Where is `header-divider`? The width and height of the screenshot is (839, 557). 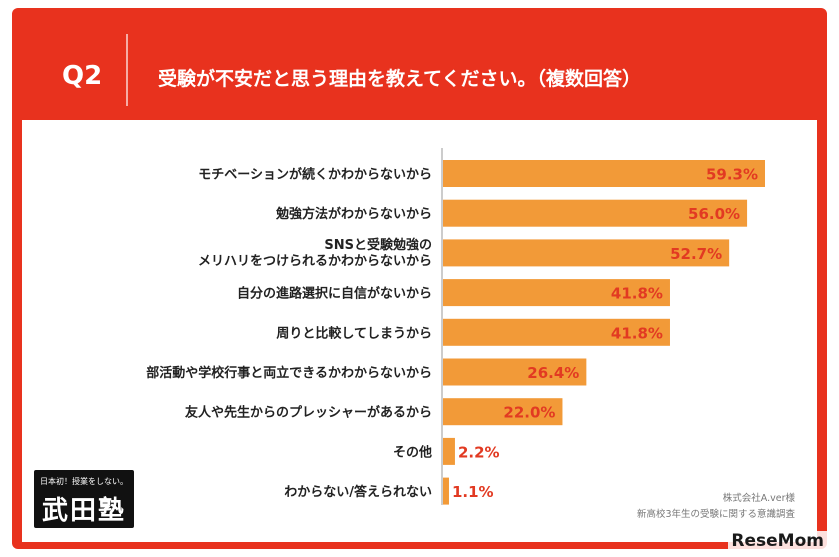
header-divider is located at coordinates (127, 70).